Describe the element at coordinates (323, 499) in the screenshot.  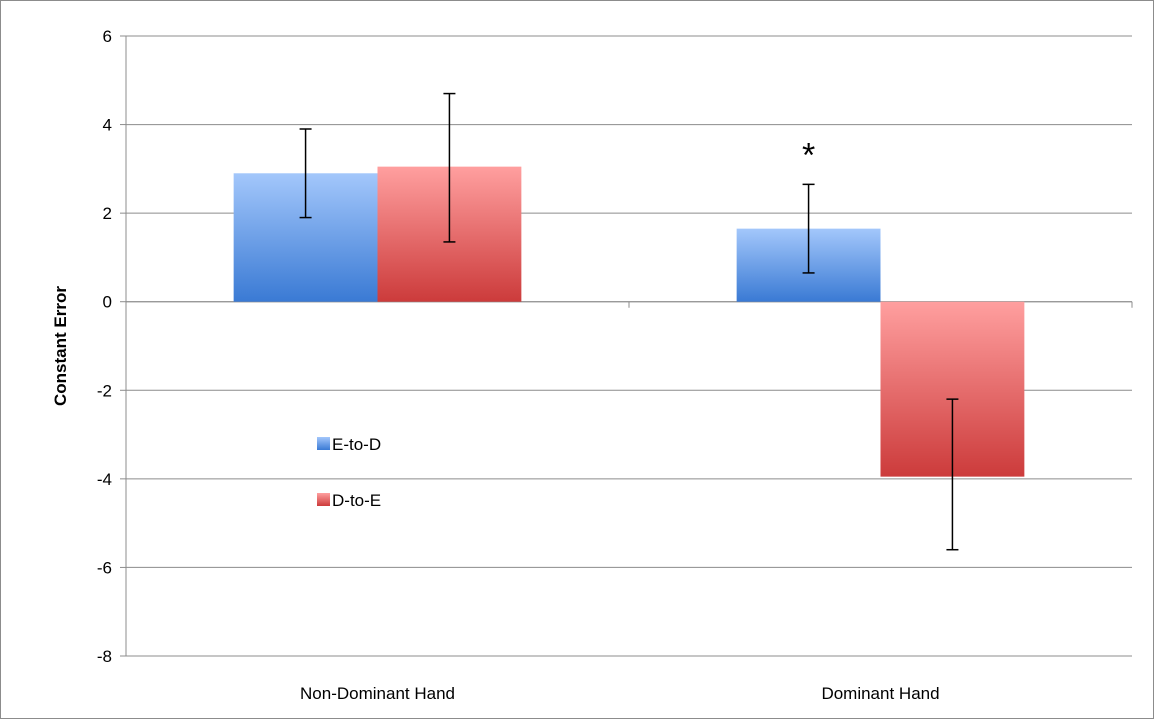
I see `legend-swatch-d-to-e` at that location.